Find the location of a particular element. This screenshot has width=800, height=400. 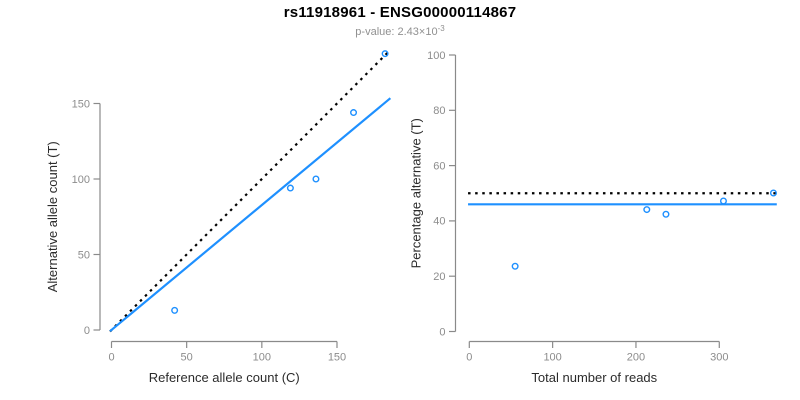

left-plot-x-tick-label: 0 is located at coordinates (111, 358).